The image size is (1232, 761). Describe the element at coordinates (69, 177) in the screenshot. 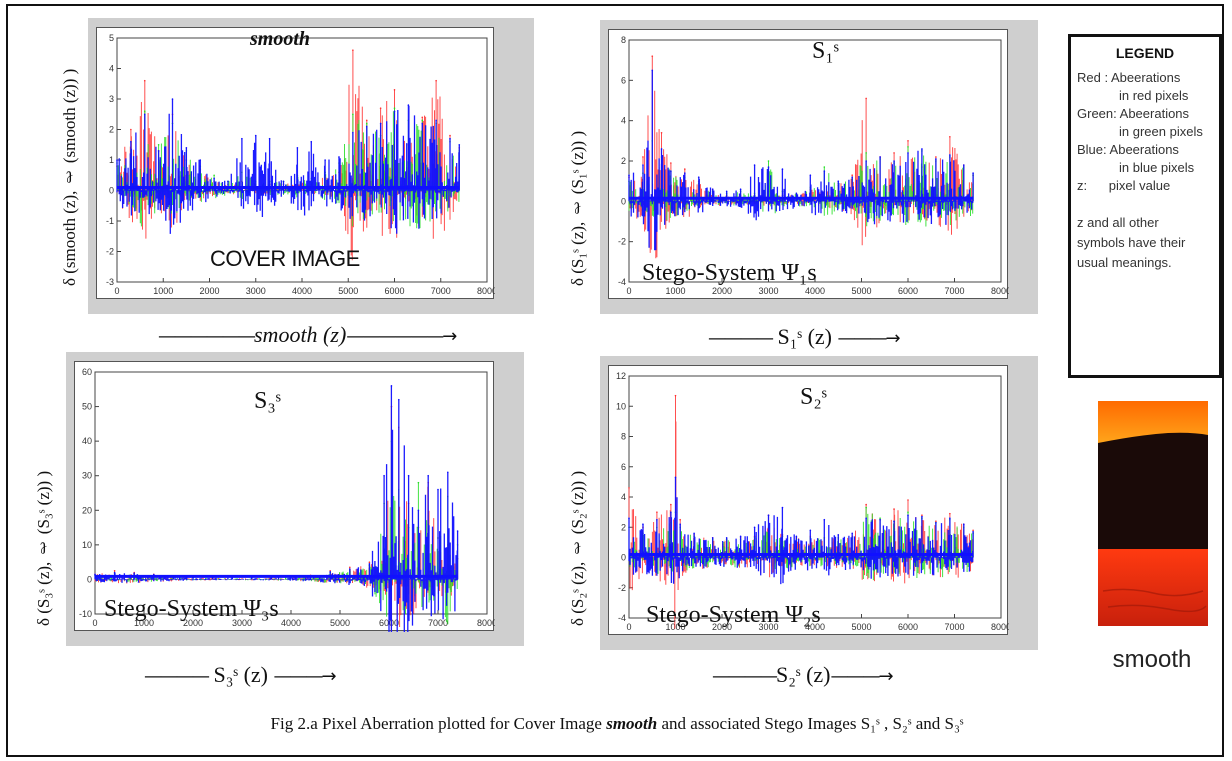

I see `y-axis-label: δ (smooth (z), ℓ (smooth (z)) )` at that location.